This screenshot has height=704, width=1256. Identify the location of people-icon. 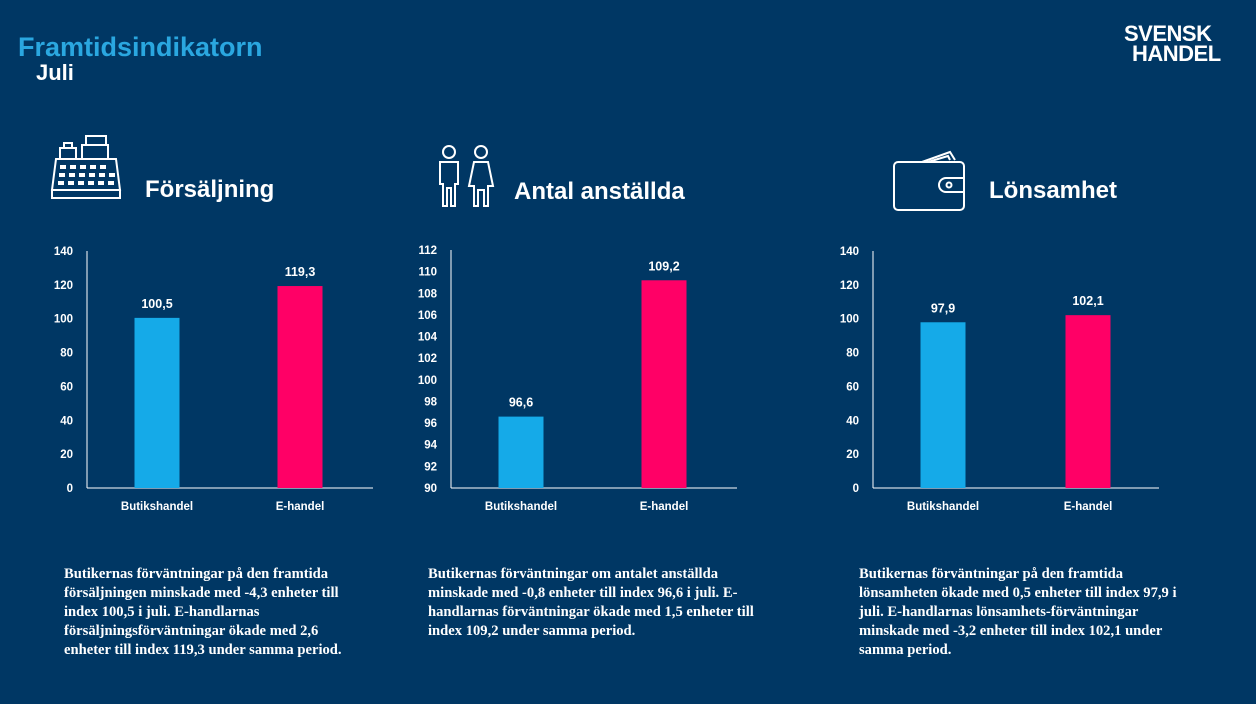
(467, 176).